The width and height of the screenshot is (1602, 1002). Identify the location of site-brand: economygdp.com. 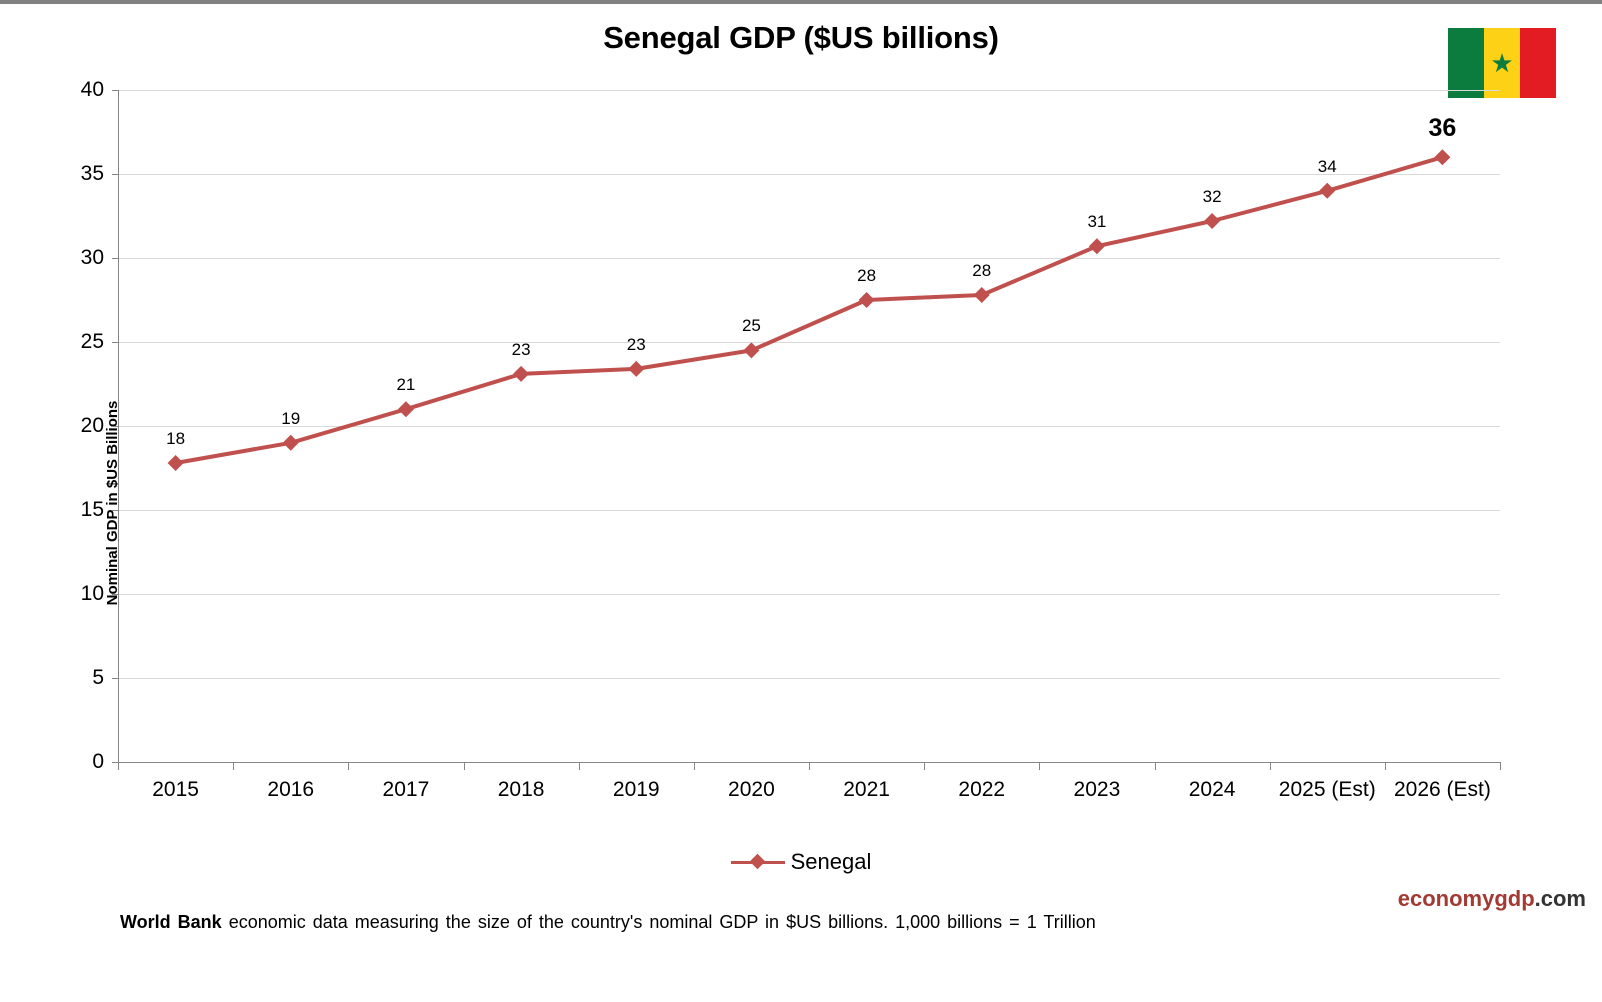
(1492, 899).